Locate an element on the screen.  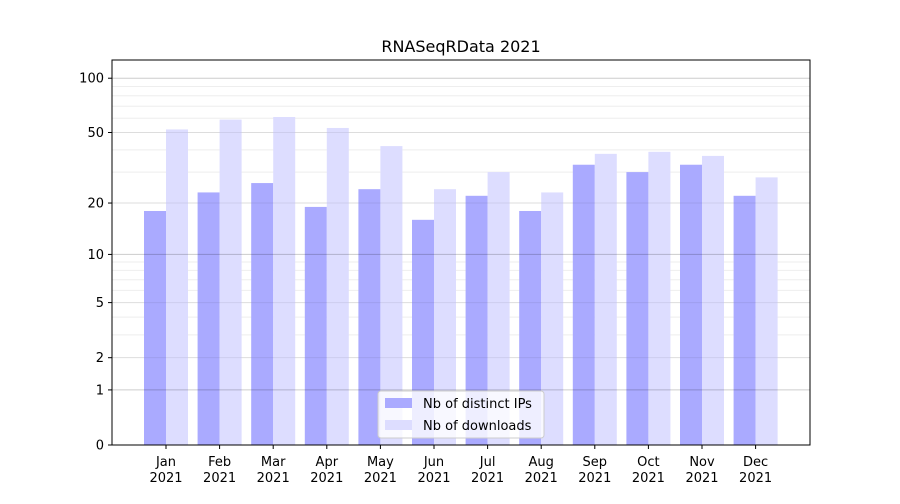
bar-ips-sep is located at coordinates (583, 304).